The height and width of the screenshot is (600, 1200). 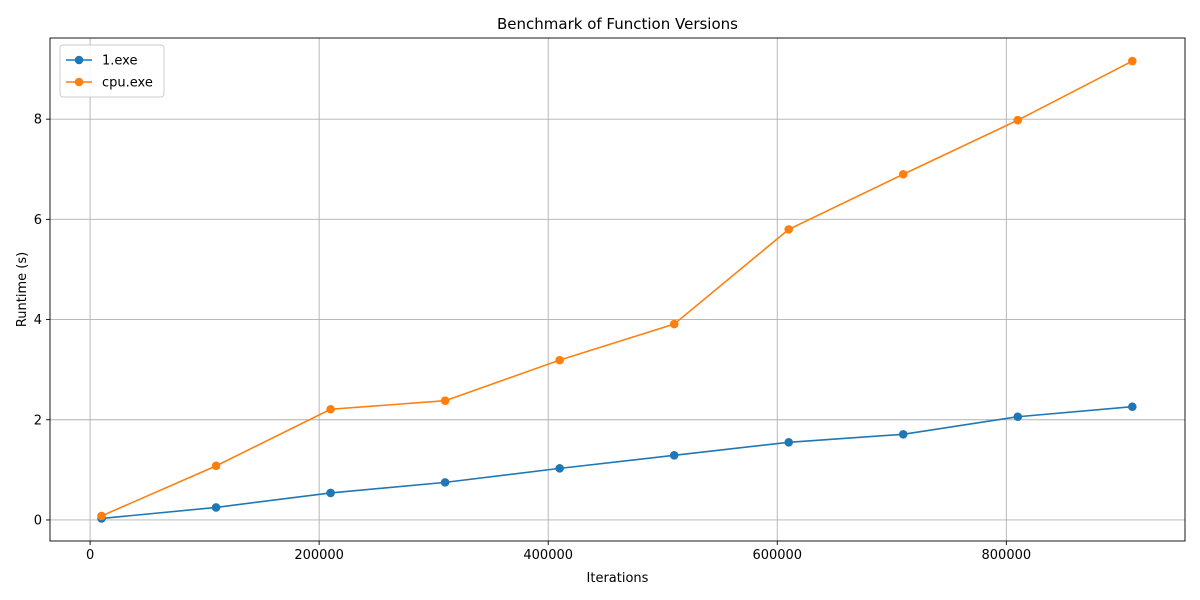 What do you see at coordinates (22, 289) in the screenshot?
I see `y-axis-title: Runtime (s)` at bounding box center [22, 289].